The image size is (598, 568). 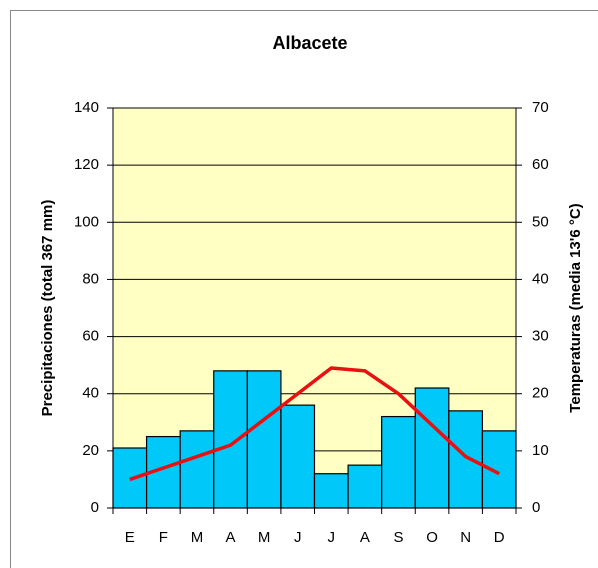 I want to click on y-tick-label: 100, so click(x=86, y=221).